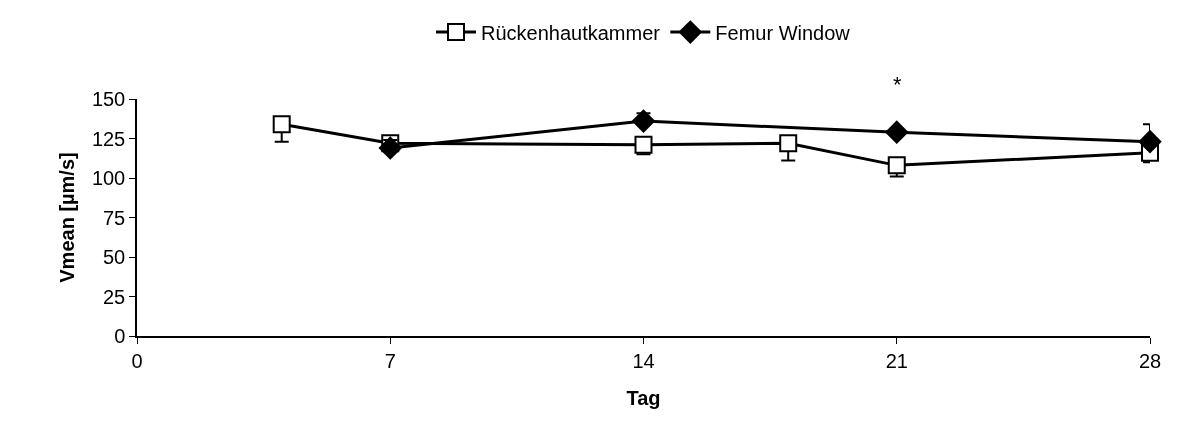 This screenshot has height=448, width=1189. Describe the element at coordinates (66, 217) in the screenshot. I see `y-axis-title: Vmean [µm/s]` at that location.